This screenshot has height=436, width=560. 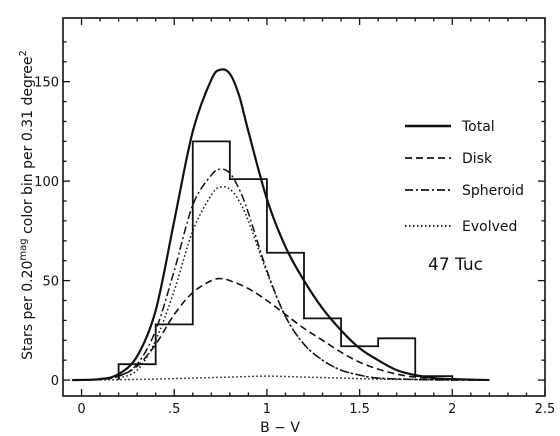 What do you see at coordinates (281, 378) in the screenshot?
I see `series-line-evolved` at bounding box center [281, 378].